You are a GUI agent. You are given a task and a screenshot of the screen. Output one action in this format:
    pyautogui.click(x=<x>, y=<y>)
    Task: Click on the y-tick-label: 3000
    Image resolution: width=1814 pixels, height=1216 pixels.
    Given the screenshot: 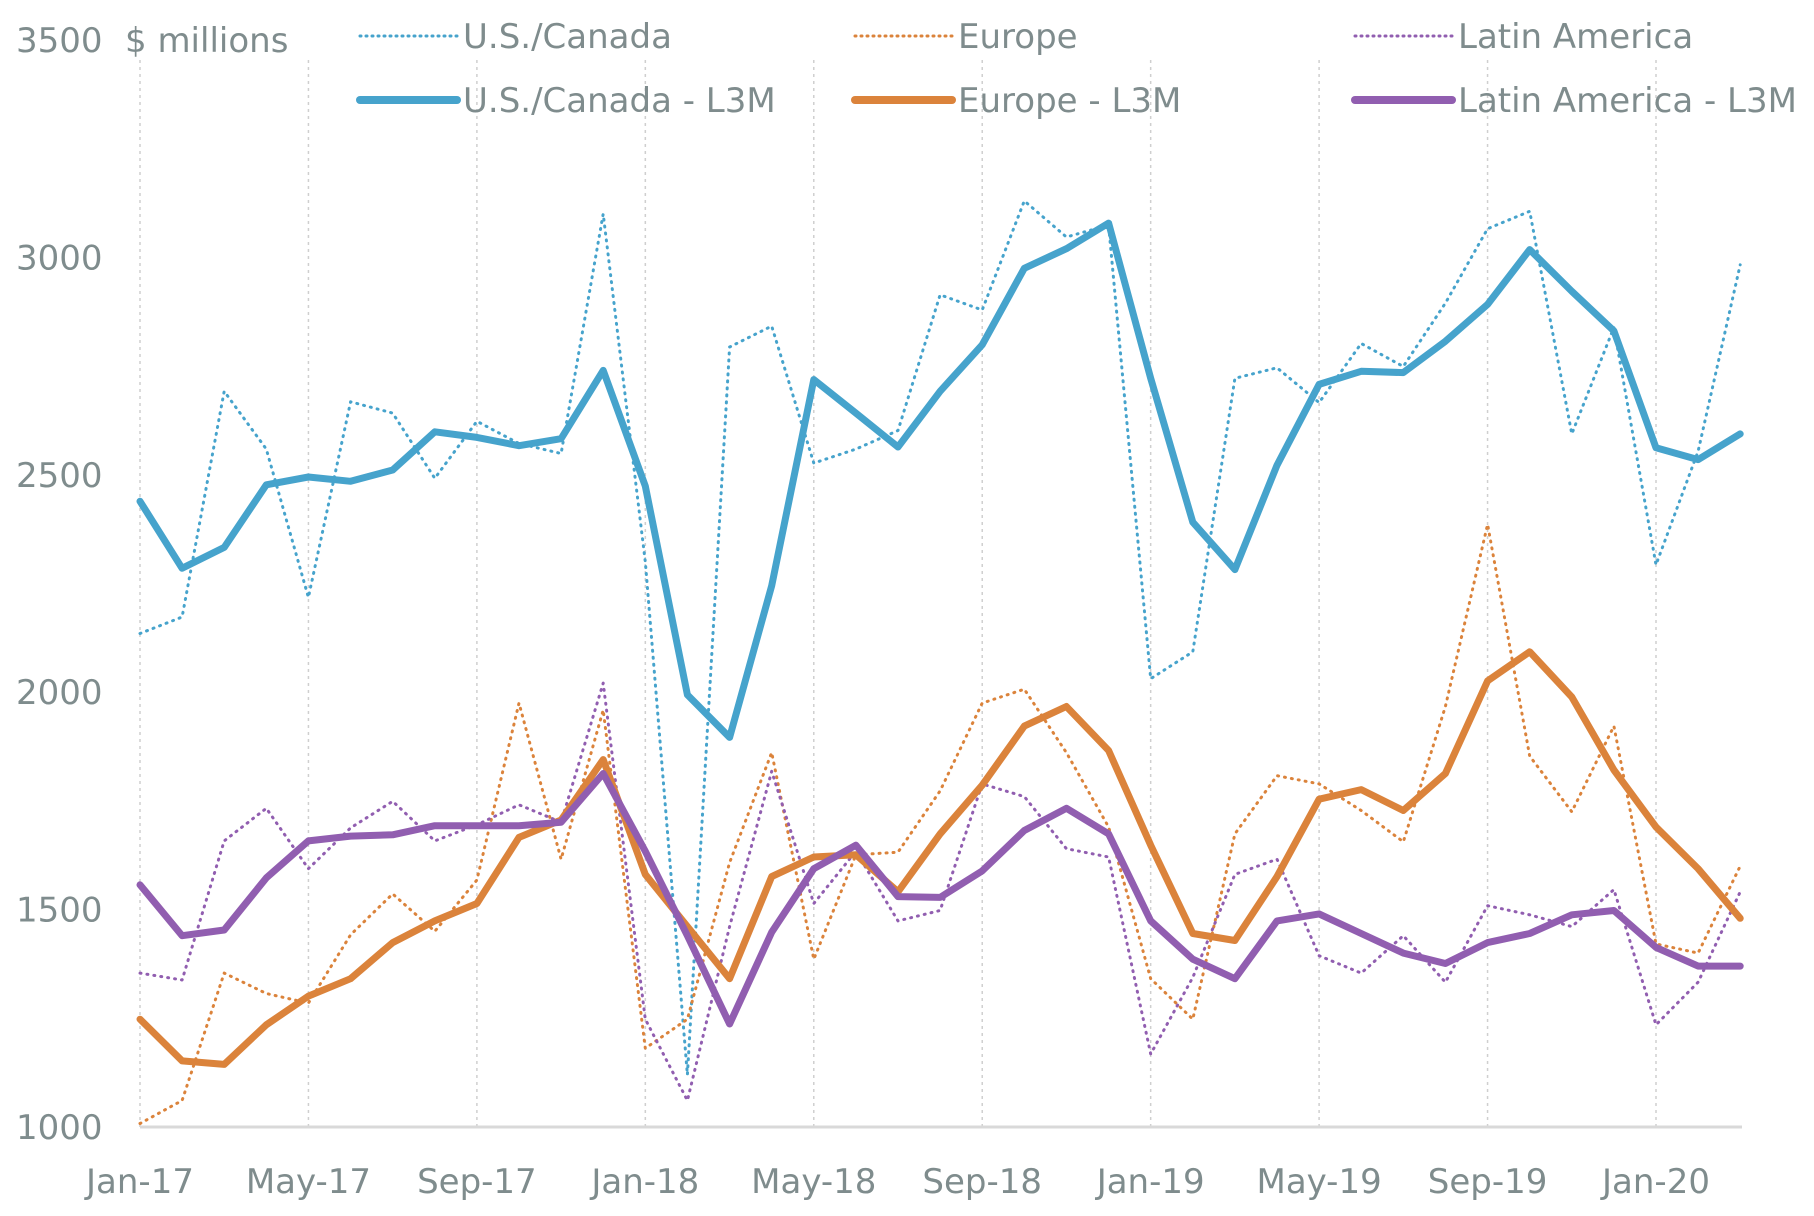 What is the action you would take?
    pyautogui.click(x=59, y=258)
    